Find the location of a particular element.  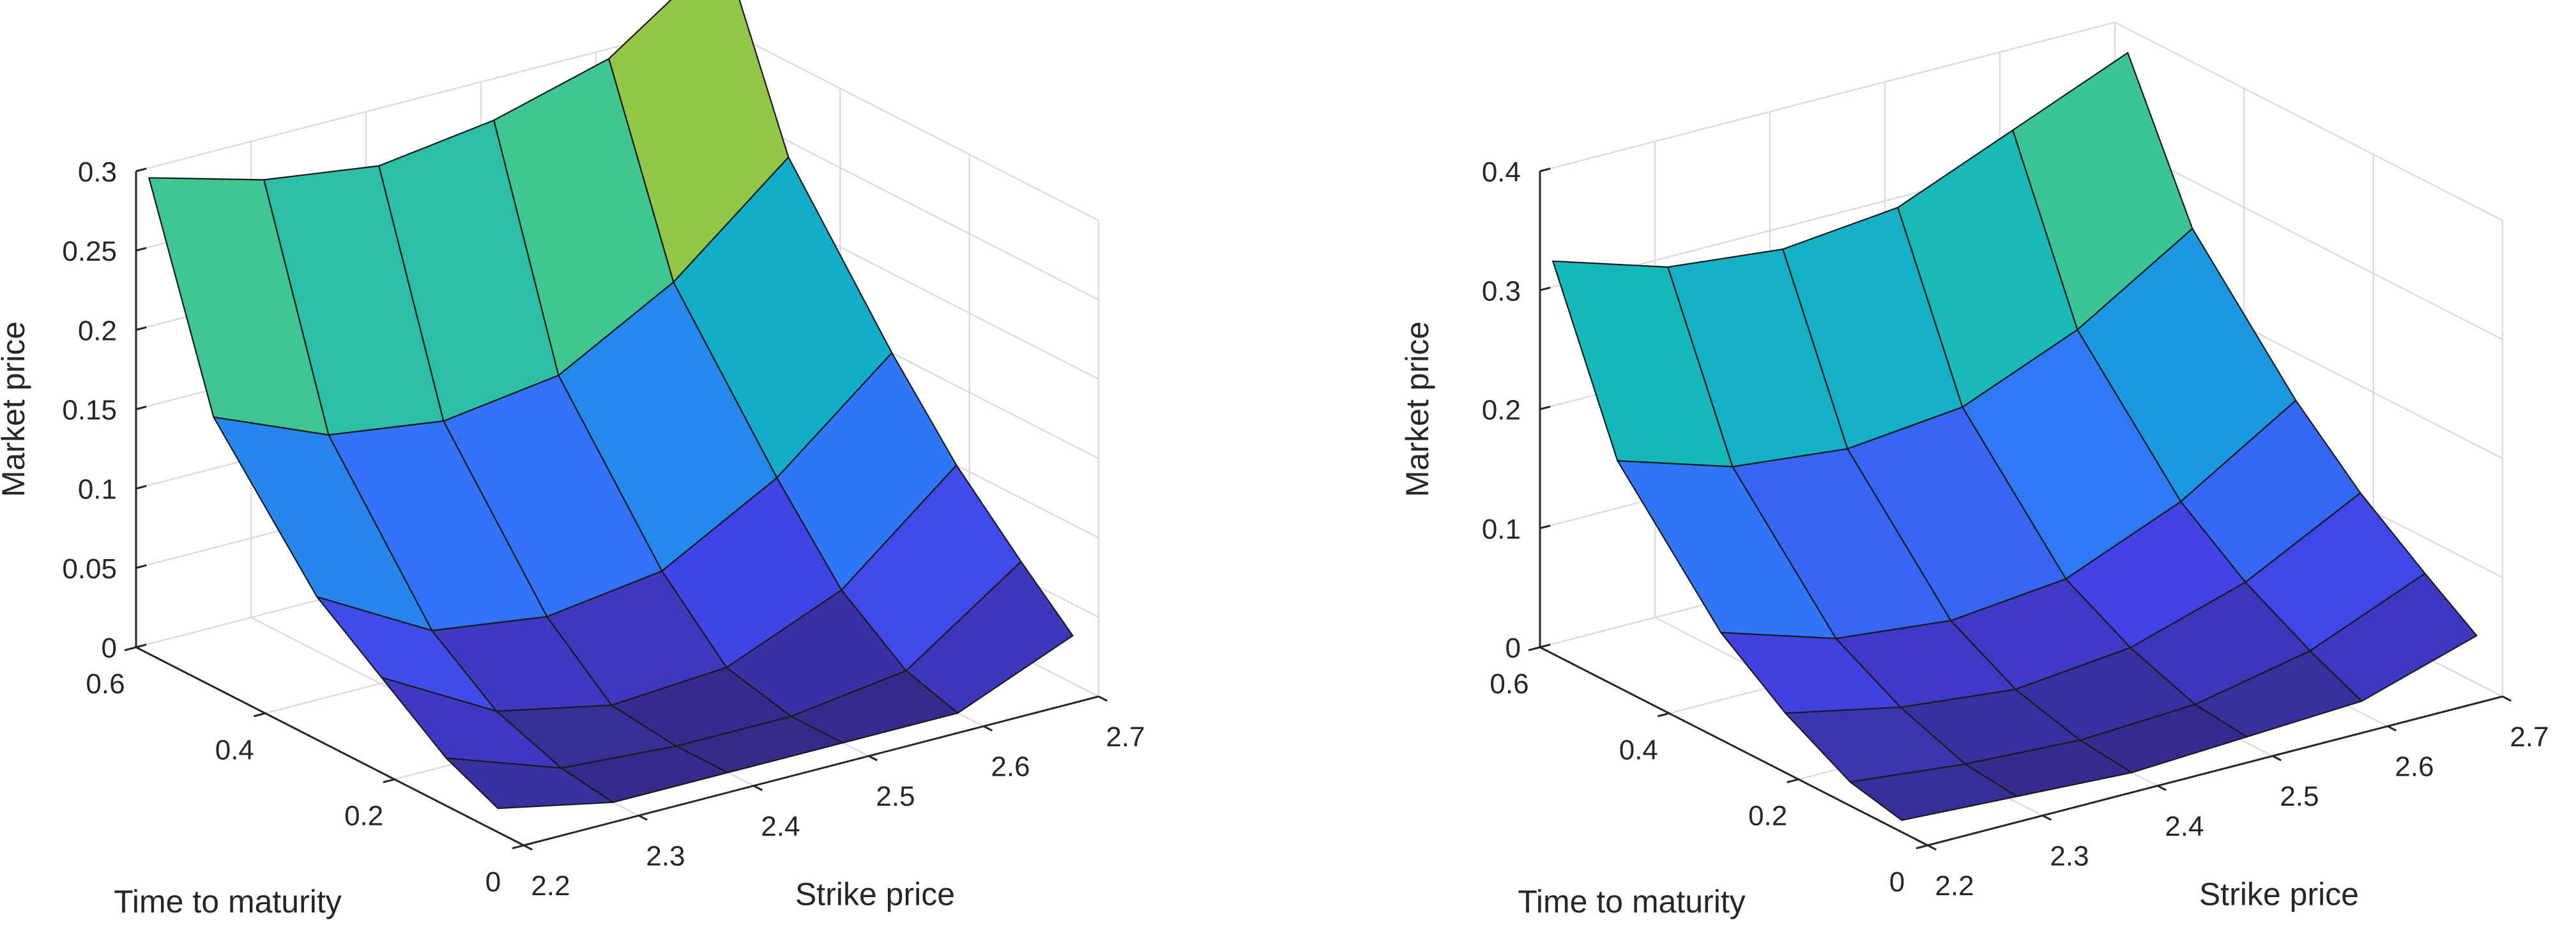

z-tick-label: 0.4 is located at coordinates (1502, 172).